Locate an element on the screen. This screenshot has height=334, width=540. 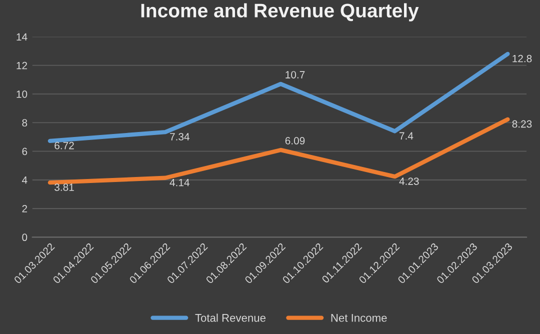
data-label: 6.09 is located at coordinates (295, 140).